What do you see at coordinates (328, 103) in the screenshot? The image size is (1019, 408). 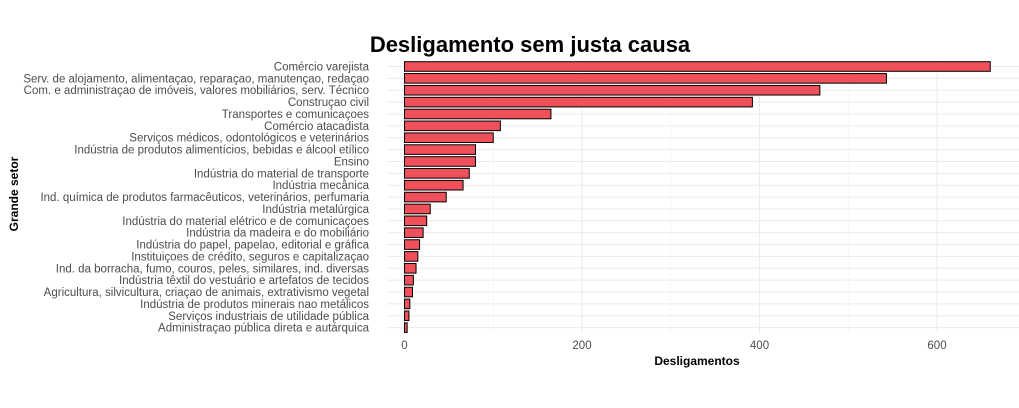 I see `category-label: Construçao civil` at bounding box center [328, 103].